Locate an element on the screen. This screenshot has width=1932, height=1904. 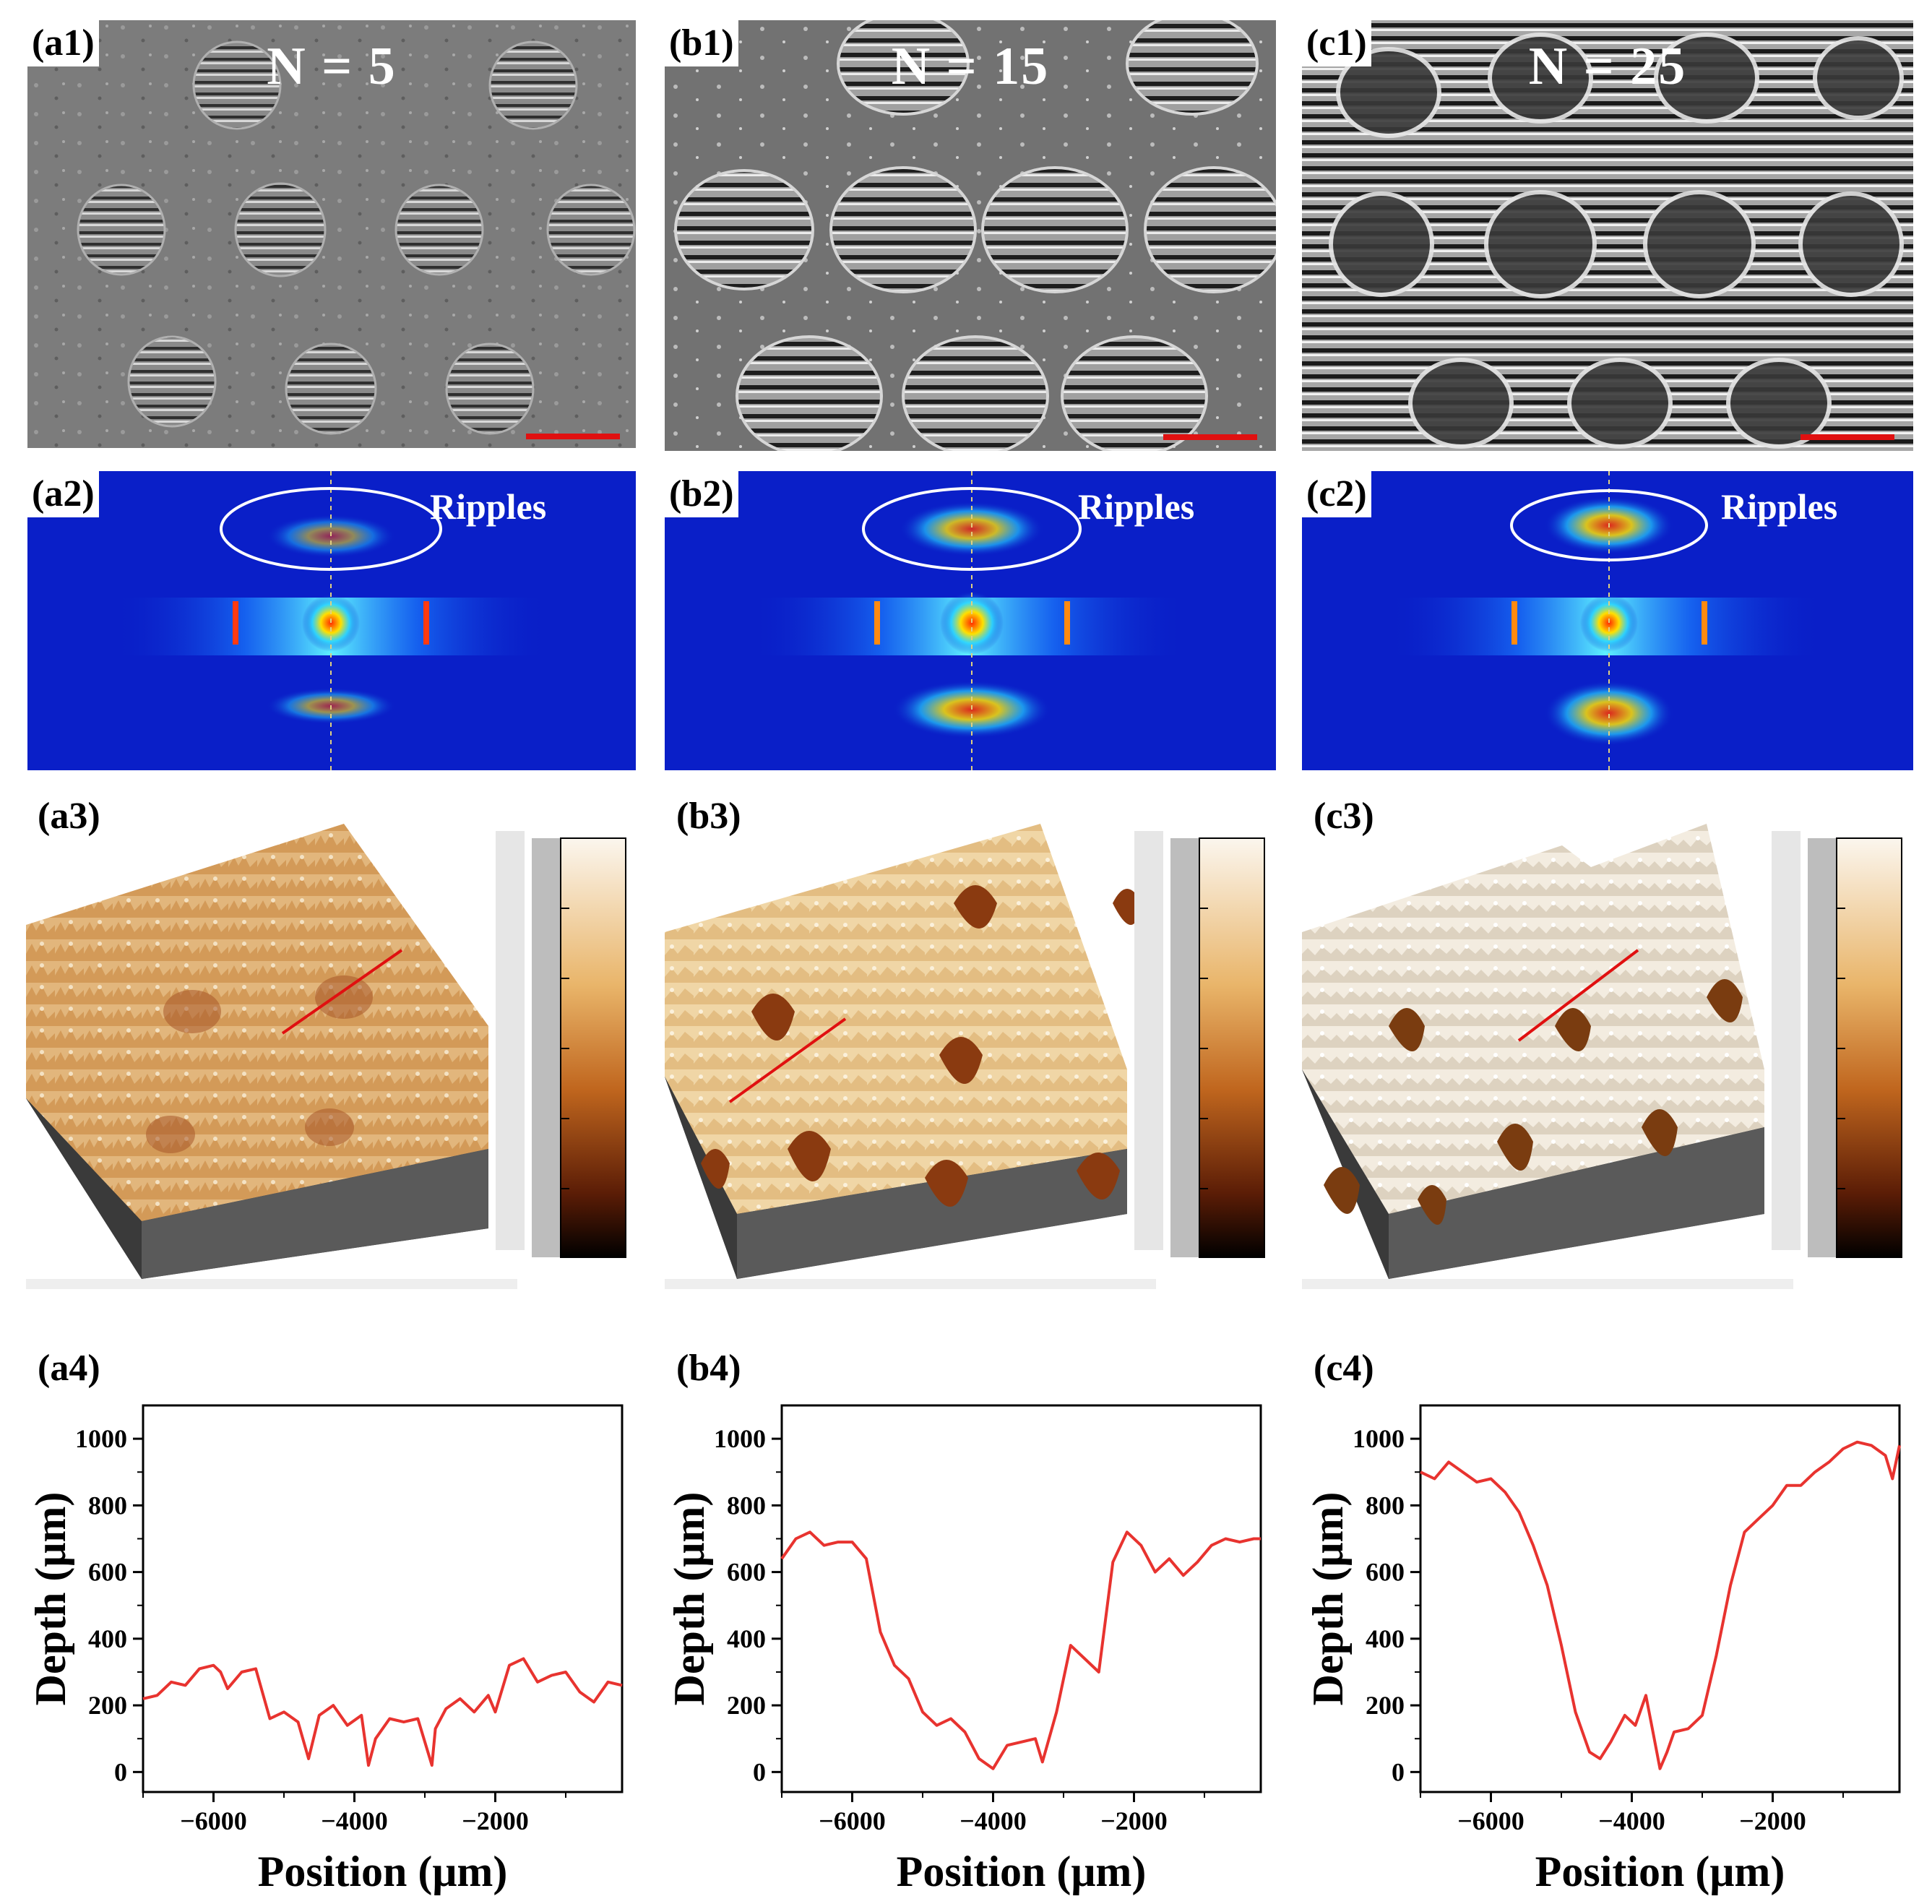
afm-map-c3 is located at coordinates (1605, 1051).